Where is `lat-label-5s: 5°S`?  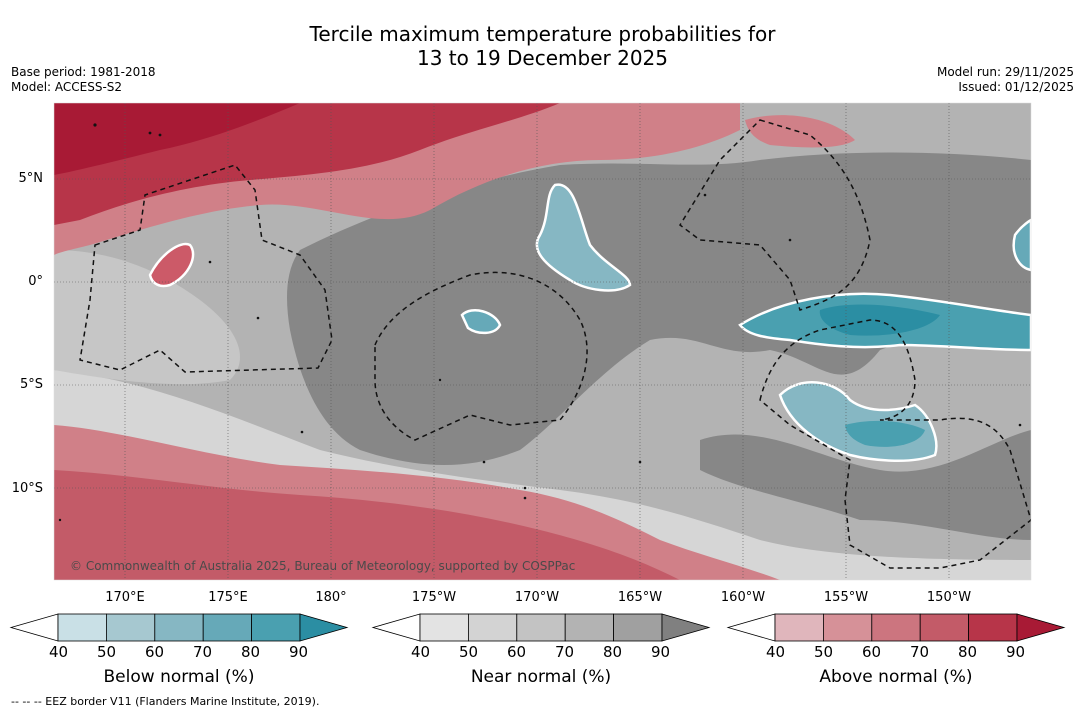
lat-label-5s: 5°S is located at coordinates (31, 384).